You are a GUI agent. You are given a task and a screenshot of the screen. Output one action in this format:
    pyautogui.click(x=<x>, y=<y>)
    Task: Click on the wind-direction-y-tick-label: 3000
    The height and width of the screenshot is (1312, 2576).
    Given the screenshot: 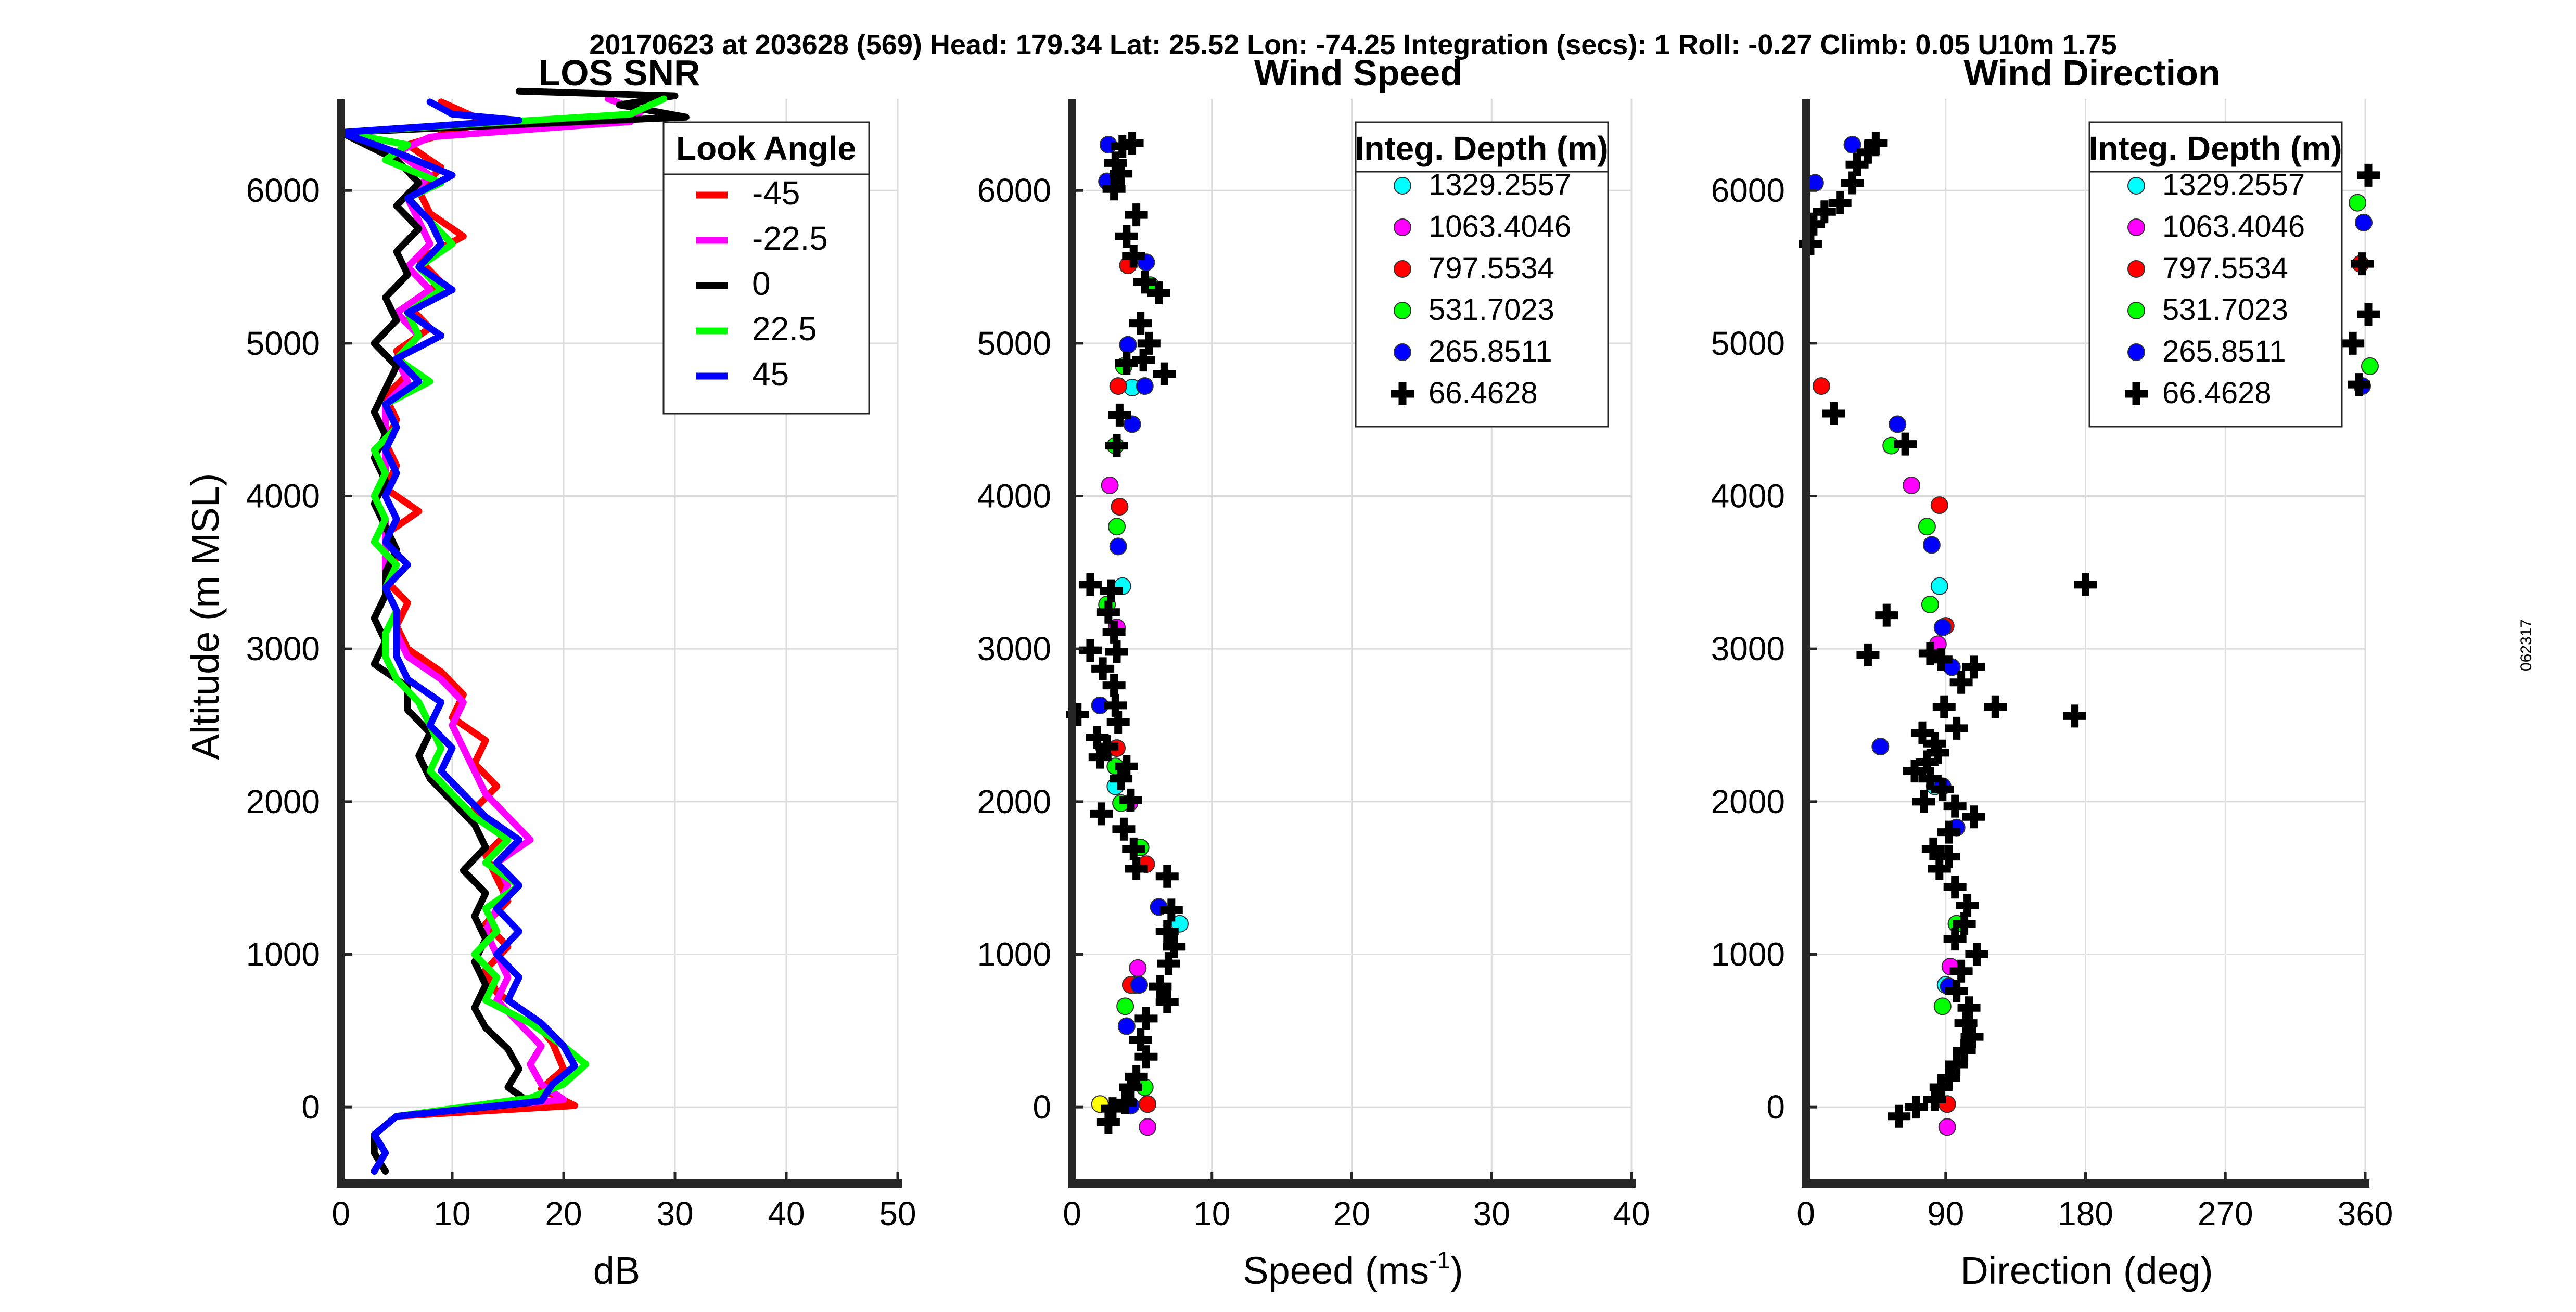 What is the action you would take?
    pyautogui.click(x=1748, y=649)
    